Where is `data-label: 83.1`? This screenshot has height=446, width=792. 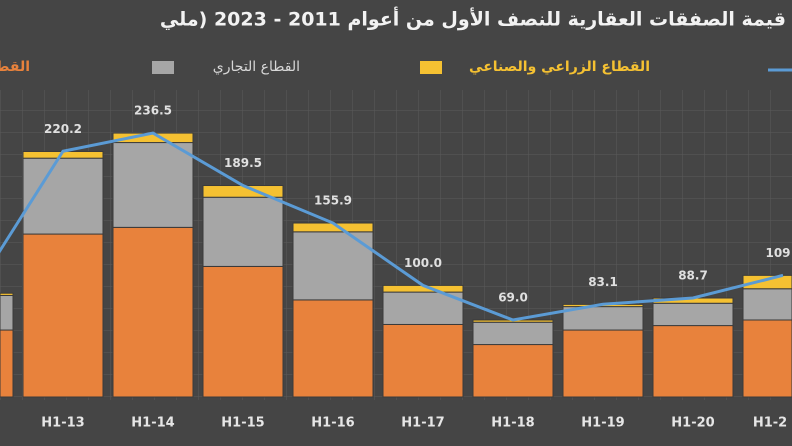 data-label: 83.1 is located at coordinates (603, 282).